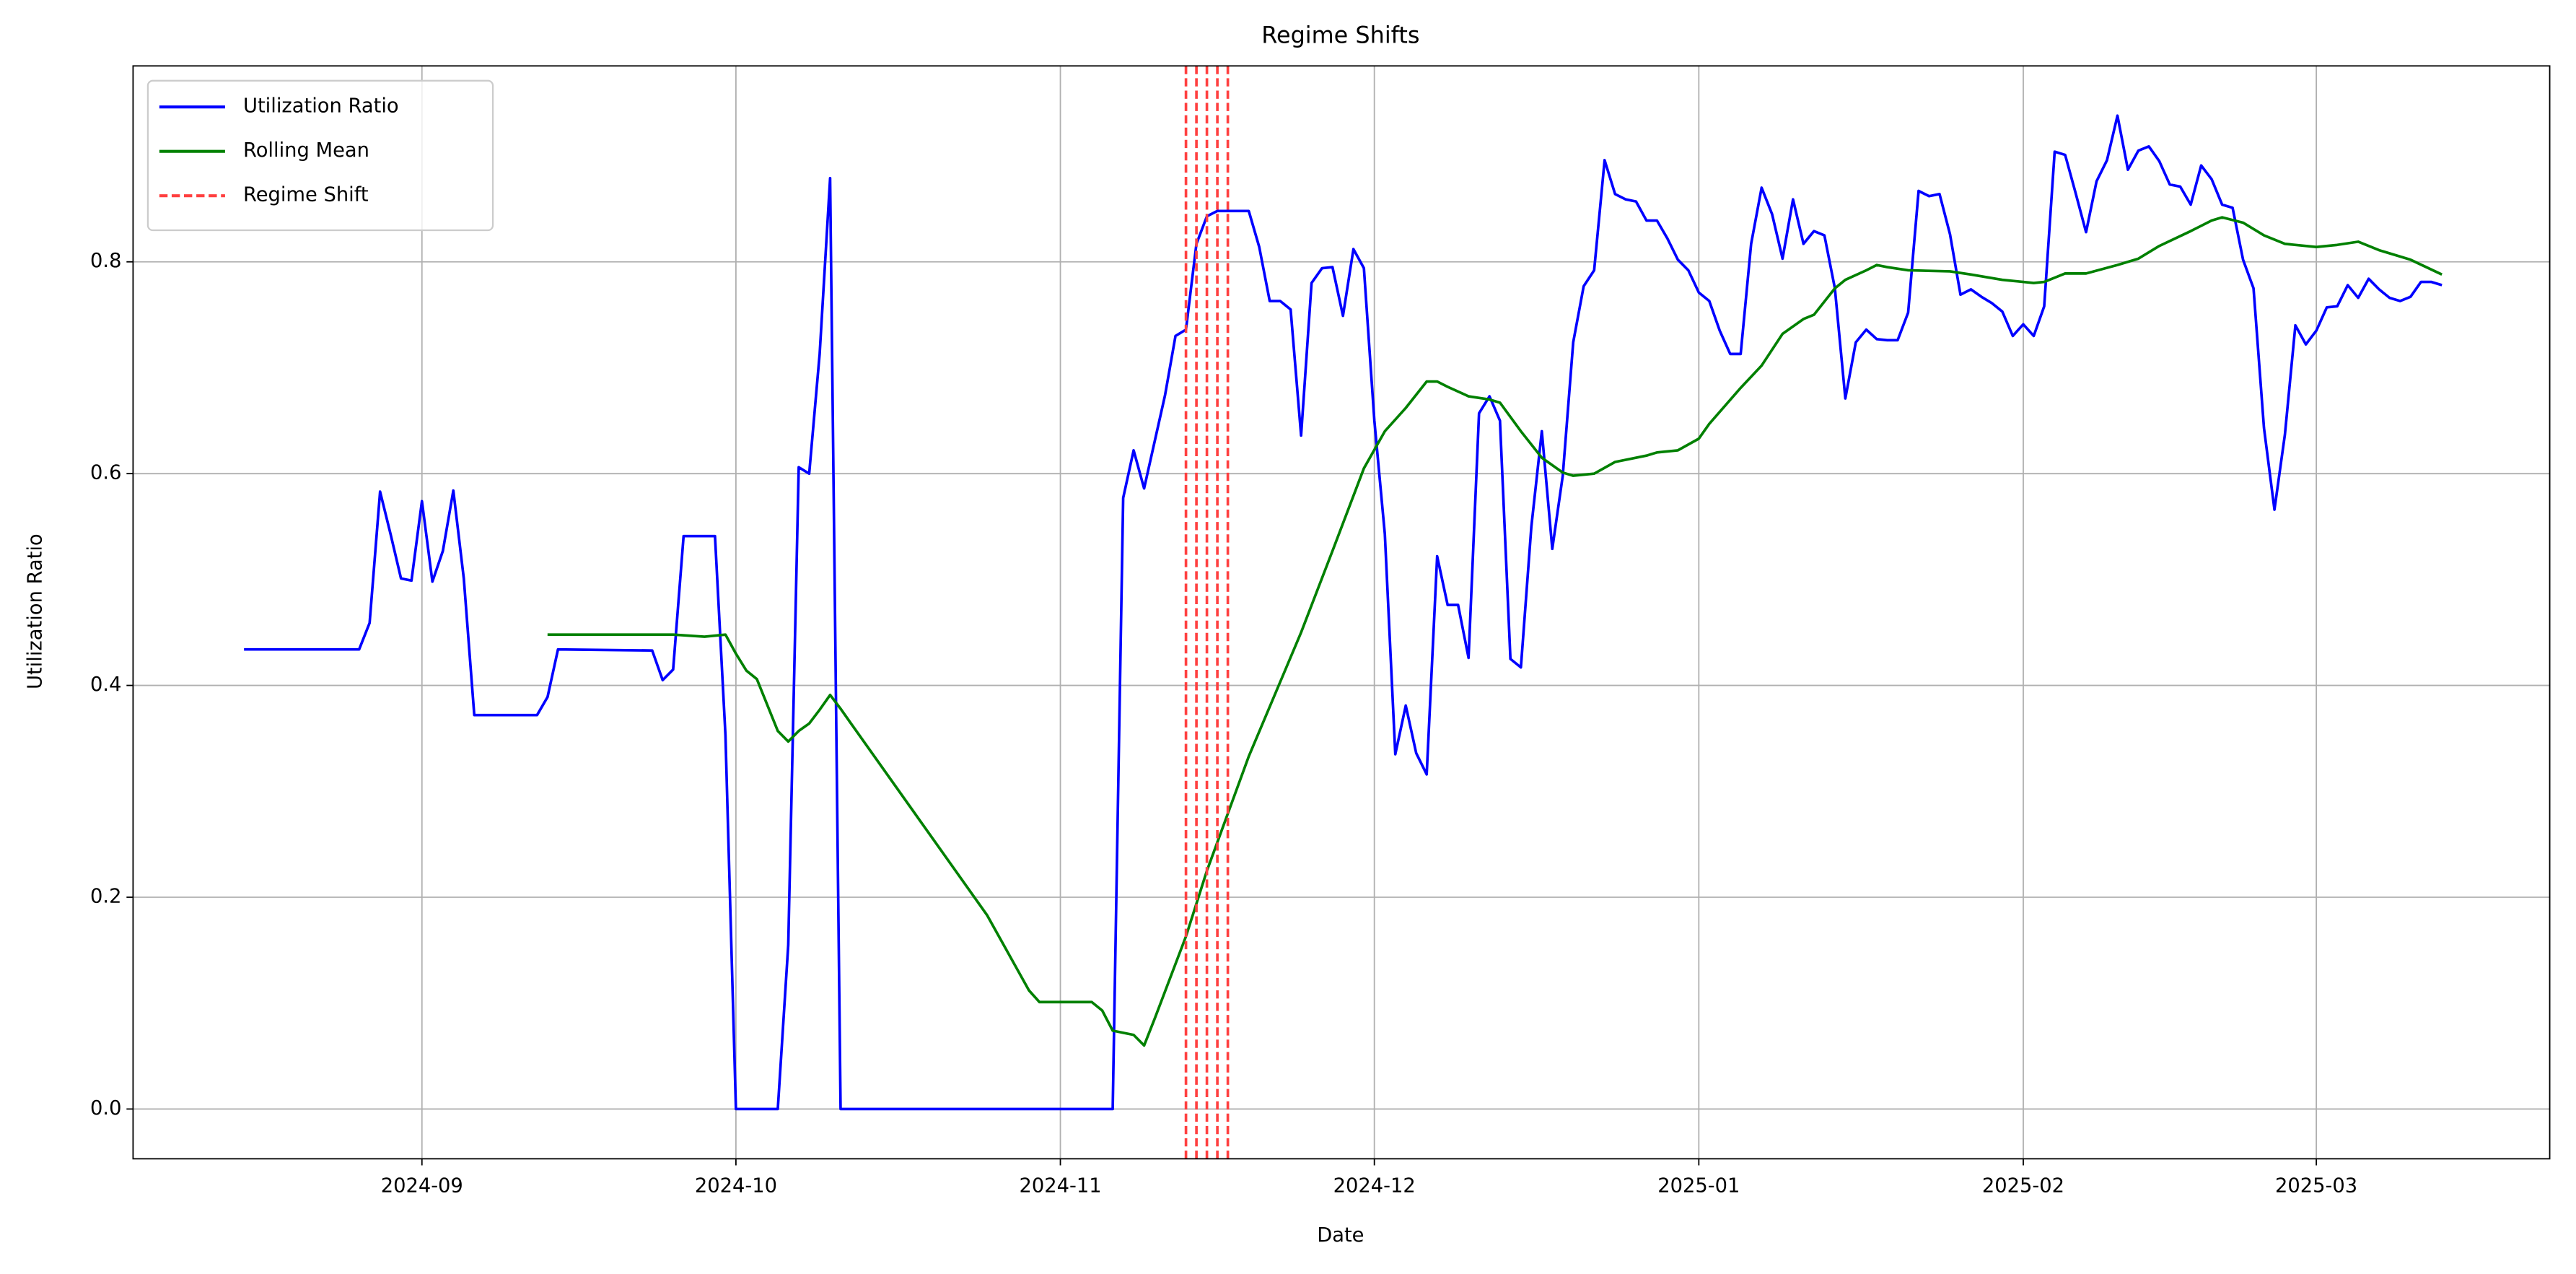 The image size is (2576, 1274). I want to click on x-tick-label: 2025-01, so click(1698, 1186).